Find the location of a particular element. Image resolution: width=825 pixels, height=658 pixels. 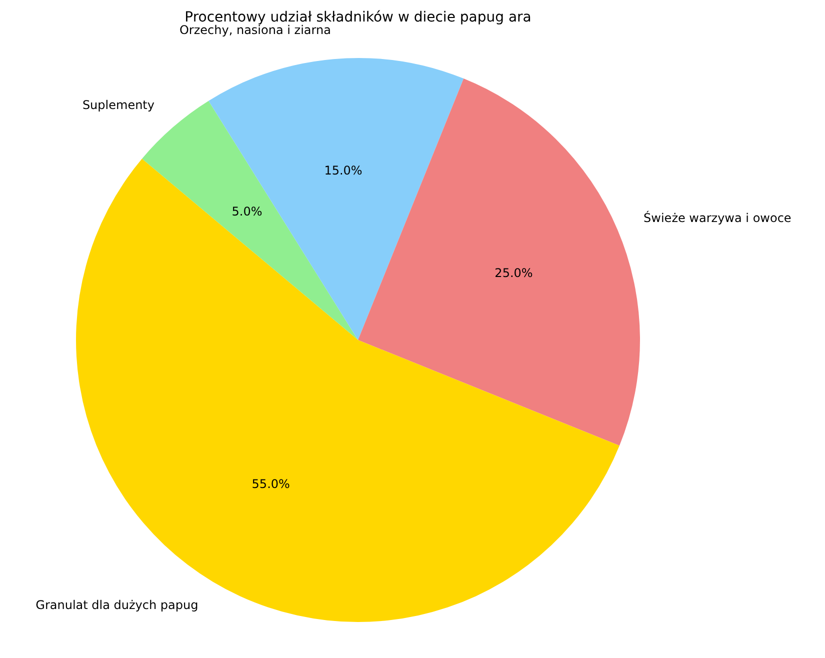

data-label: 15.0% is located at coordinates (343, 171).